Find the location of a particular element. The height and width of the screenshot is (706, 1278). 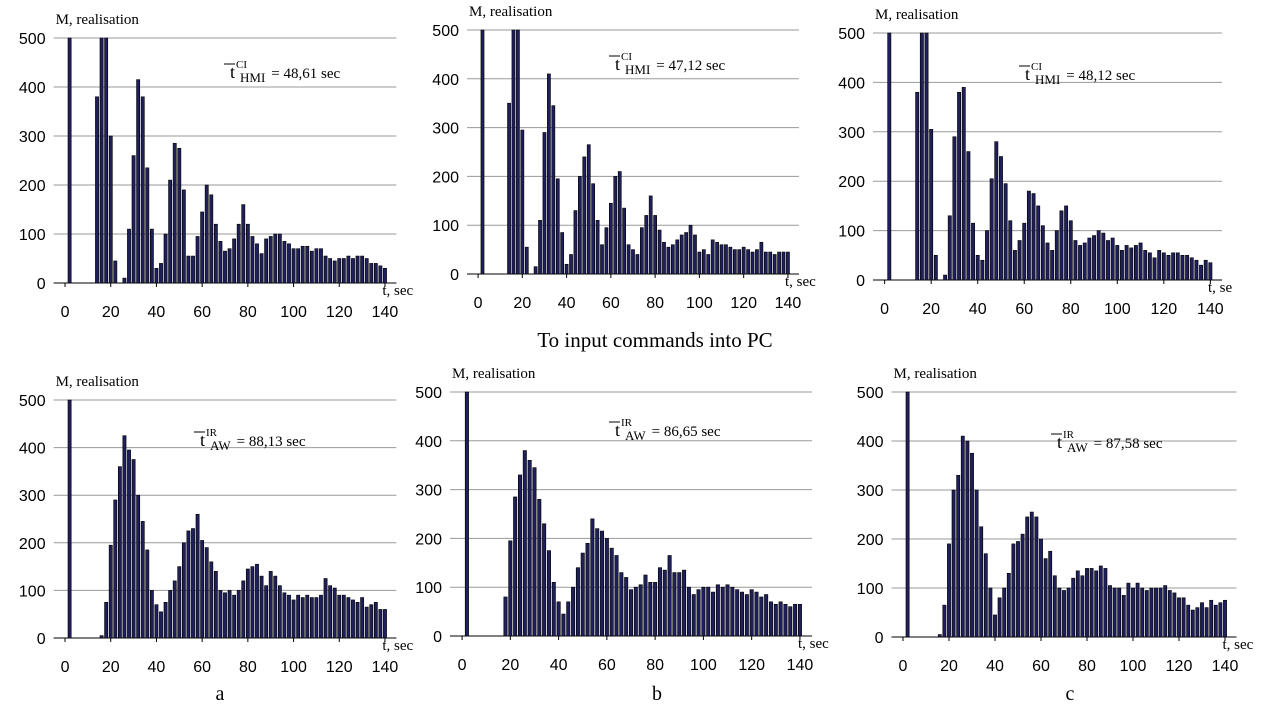

annotation-sup: IR is located at coordinates (1069, 435).